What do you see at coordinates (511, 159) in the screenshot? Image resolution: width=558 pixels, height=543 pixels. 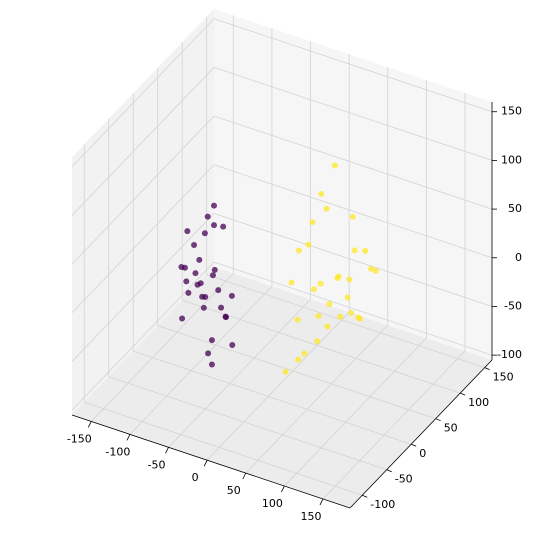 I see `z-tick-label: 100` at bounding box center [511, 159].